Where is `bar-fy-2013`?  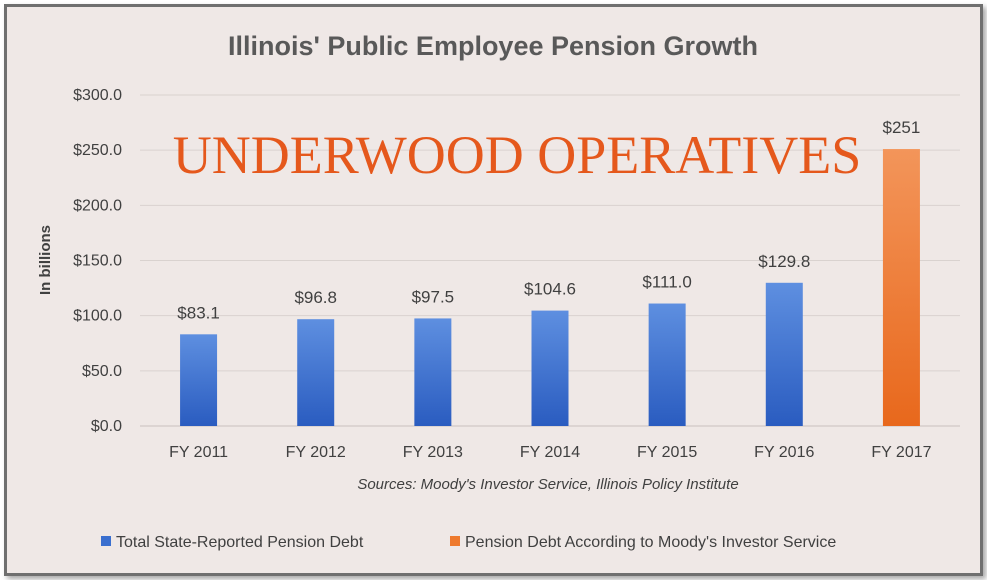 bar-fy-2013 is located at coordinates (433, 372).